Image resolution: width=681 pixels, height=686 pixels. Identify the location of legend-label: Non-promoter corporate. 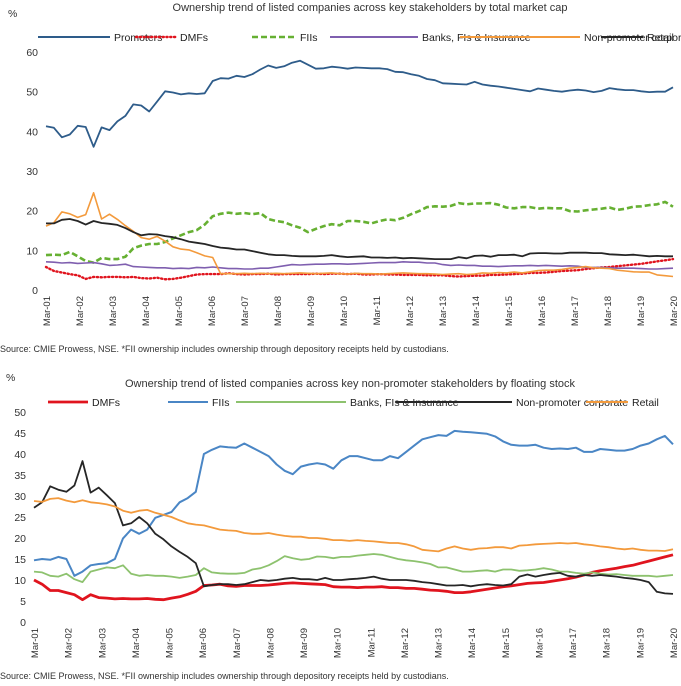
(572, 403).